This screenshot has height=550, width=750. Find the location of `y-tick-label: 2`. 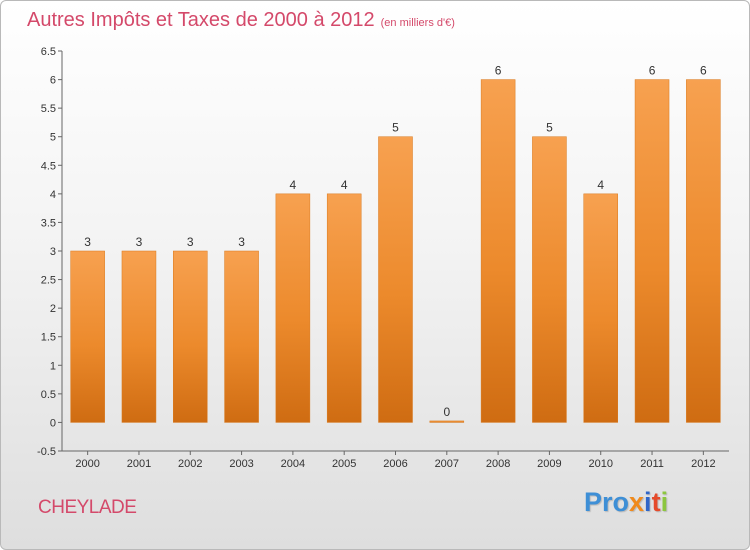

y-tick-label: 2 is located at coordinates (53, 309).